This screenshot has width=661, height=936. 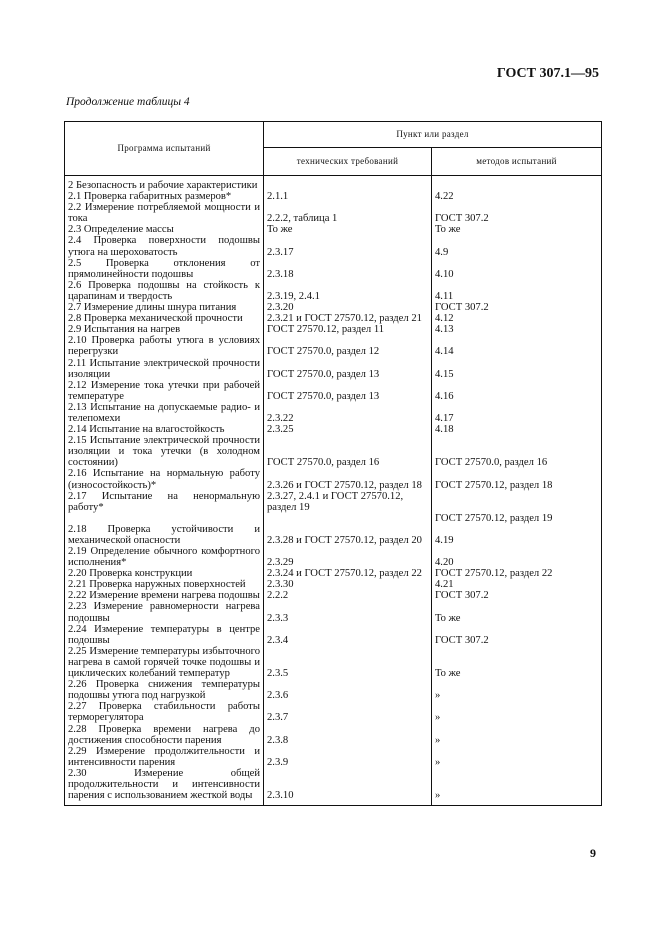 What do you see at coordinates (164, 230) in the screenshot?
I see `program-cell: 2.3 Определение массы` at bounding box center [164, 230].